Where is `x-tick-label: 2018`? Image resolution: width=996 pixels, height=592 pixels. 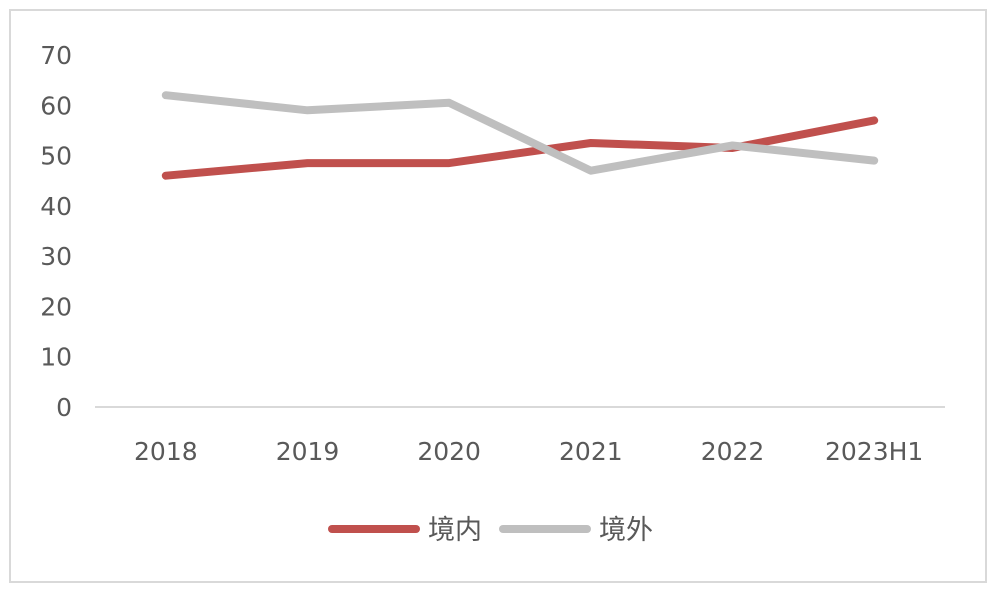
x-tick-label: 2018 is located at coordinates (166, 451).